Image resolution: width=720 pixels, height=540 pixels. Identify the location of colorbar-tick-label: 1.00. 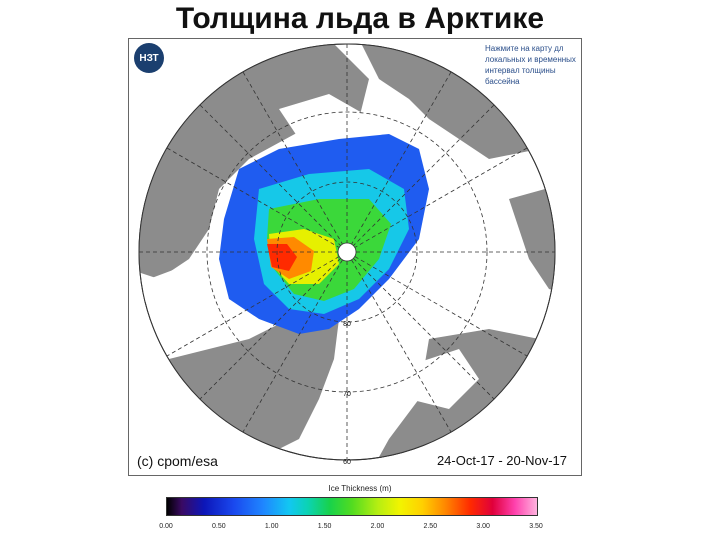
(271, 526).